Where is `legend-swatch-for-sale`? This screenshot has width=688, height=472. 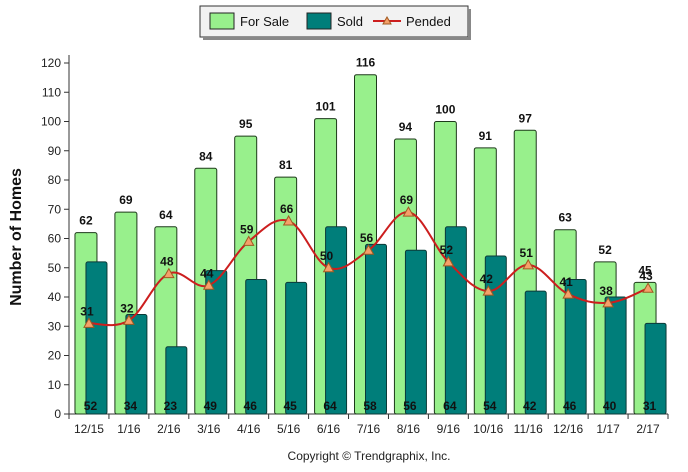 legend-swatch-for-sale is located at coordinates (222, 21).